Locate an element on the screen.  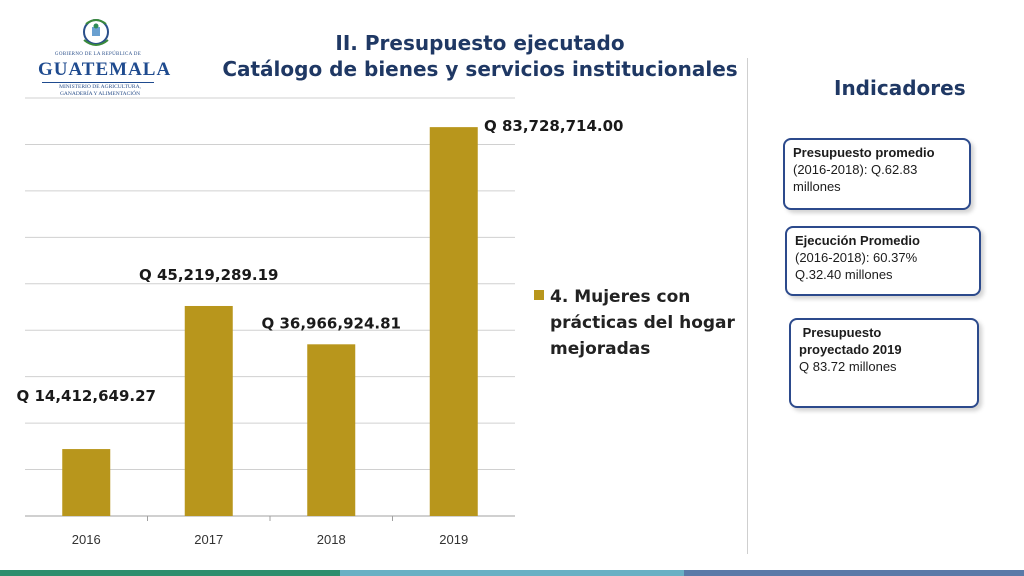
indicator-card-label: Presupuesto is located at coordinates (840, 332).